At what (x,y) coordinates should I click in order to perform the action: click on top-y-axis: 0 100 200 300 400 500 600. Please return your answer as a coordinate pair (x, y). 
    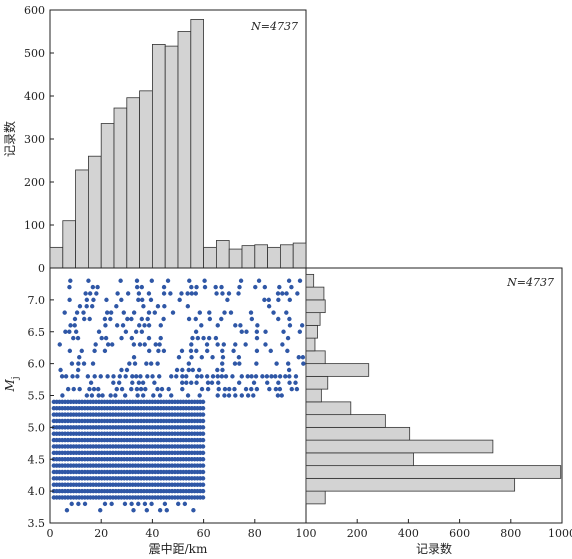
    Looking at the image, I should click on (39, 139).